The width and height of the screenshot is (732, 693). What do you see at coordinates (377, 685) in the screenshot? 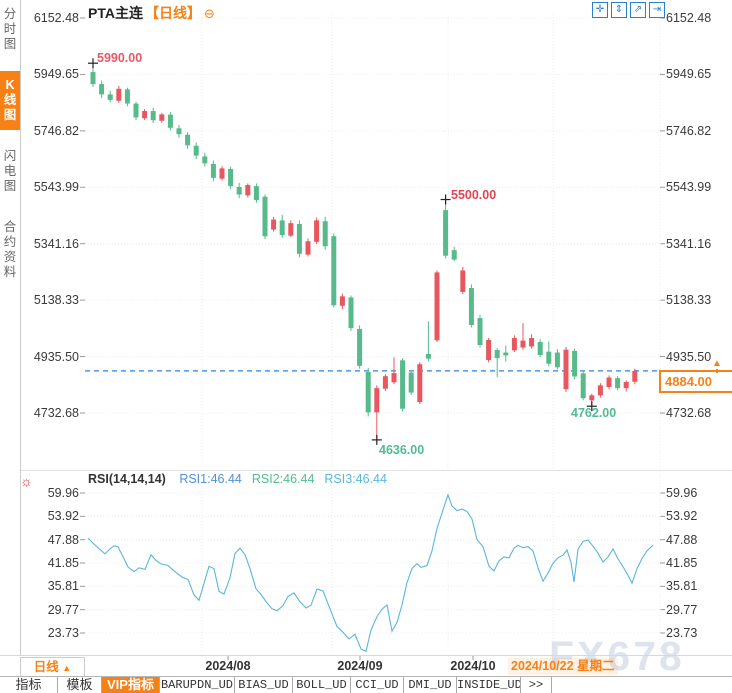
I see `toolbar-item-cciud: CCI_UD` at bounding box center [377, 685].